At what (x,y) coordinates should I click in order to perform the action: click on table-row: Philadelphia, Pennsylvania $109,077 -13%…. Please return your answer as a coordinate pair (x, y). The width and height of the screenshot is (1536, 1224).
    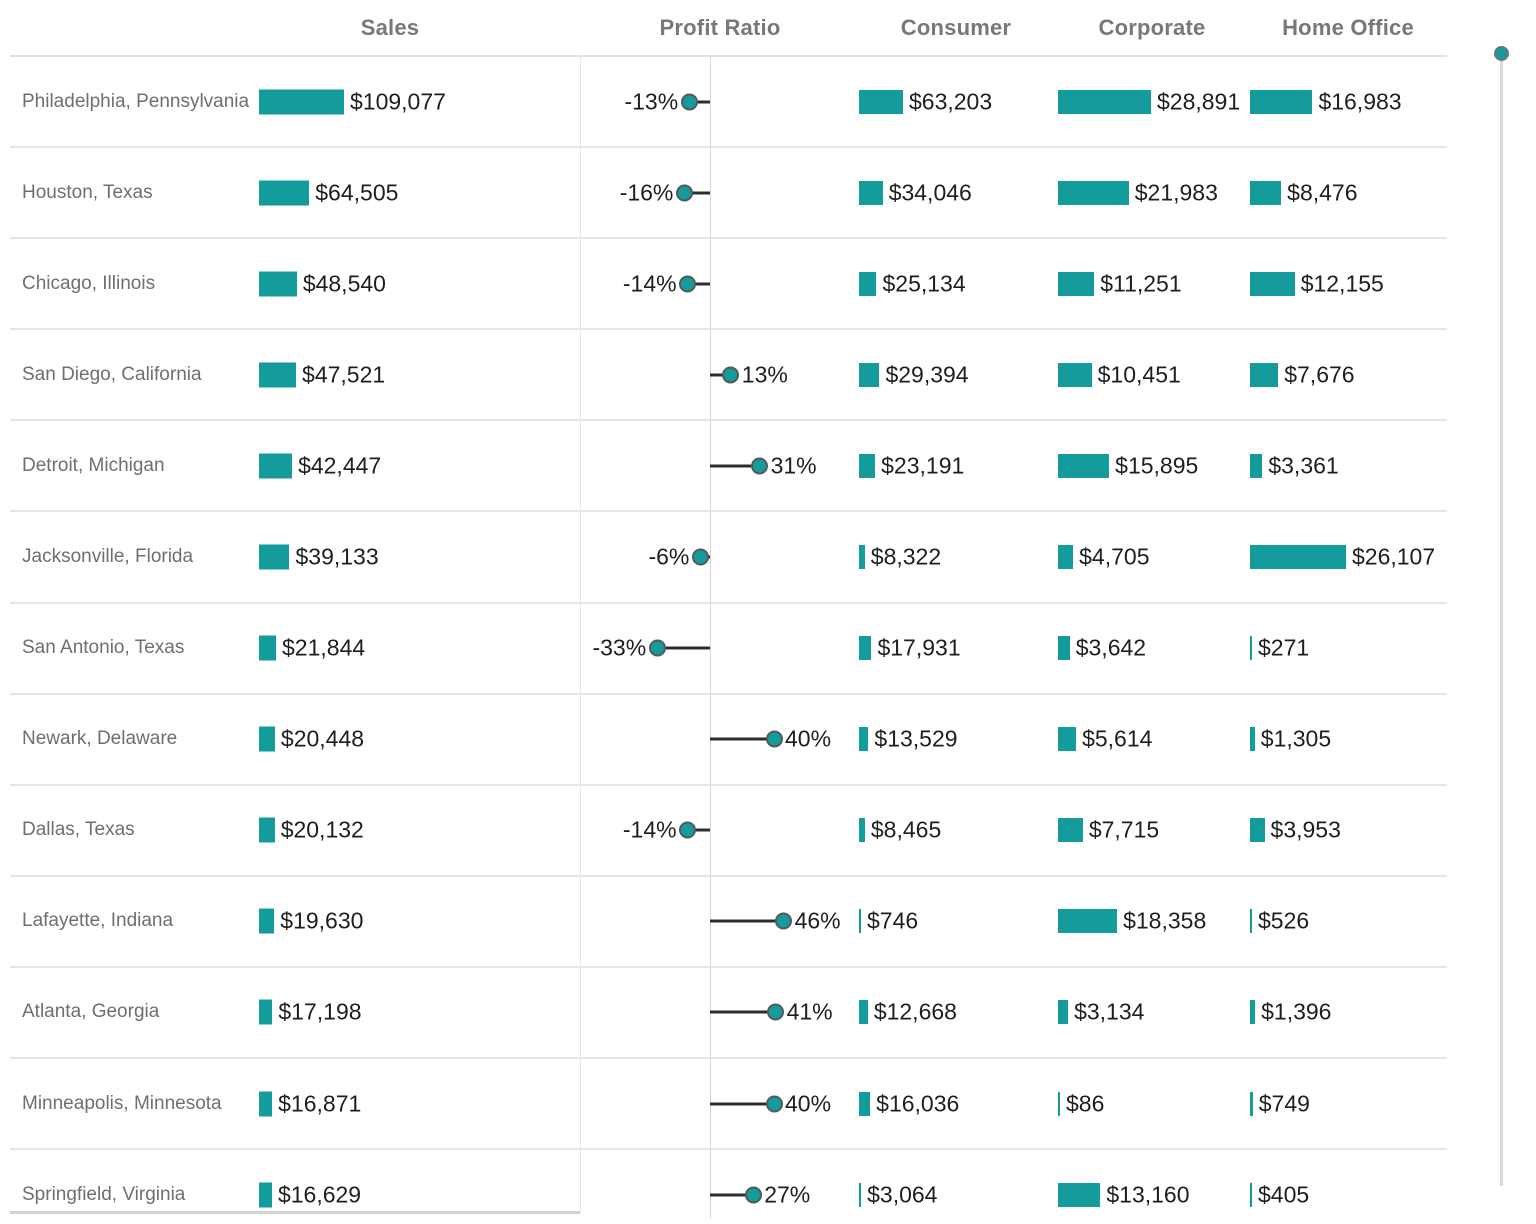
    Looking at the image, I should click on (728, 103).